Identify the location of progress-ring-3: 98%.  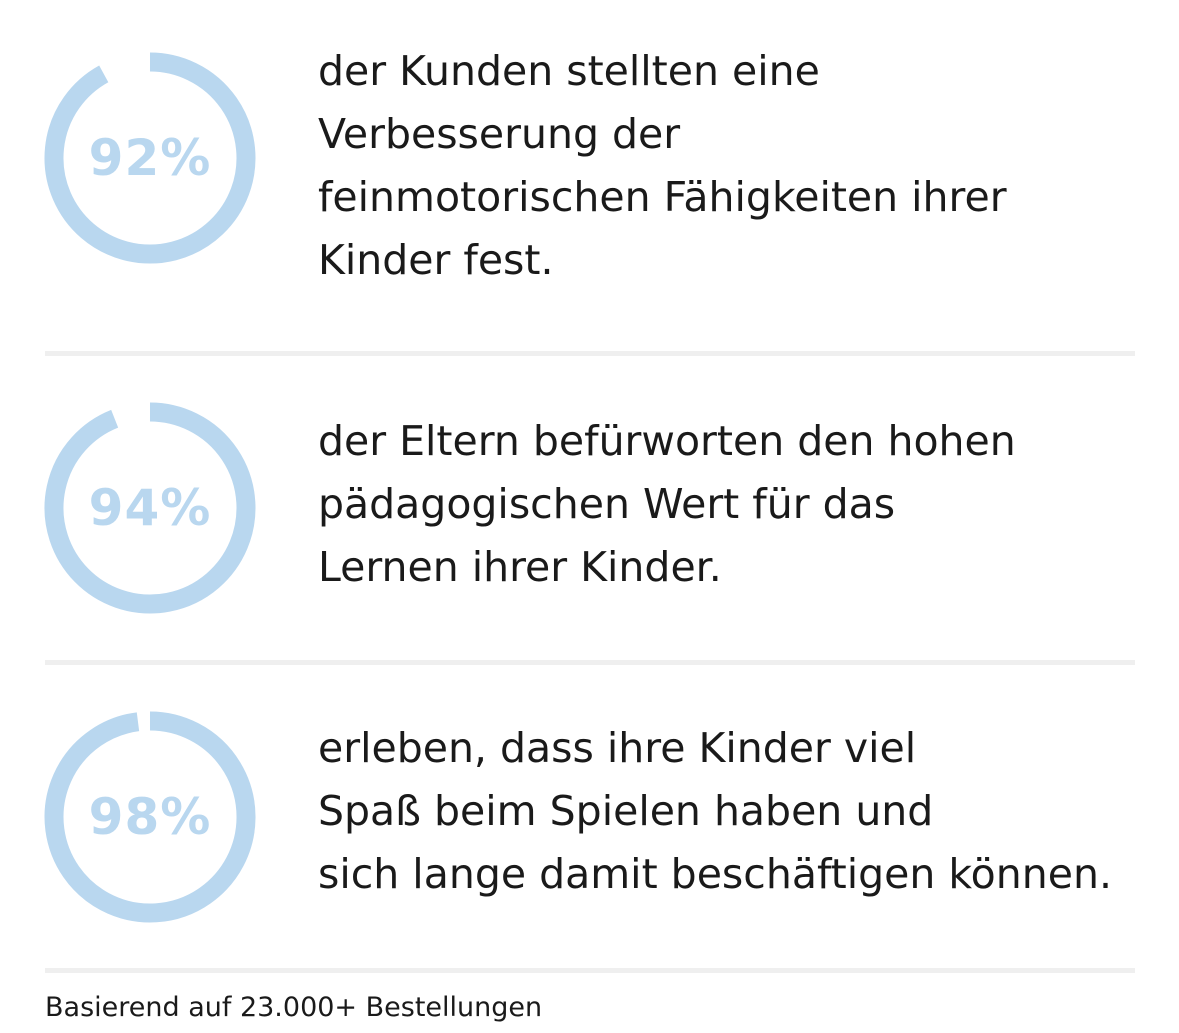
(150, 817).